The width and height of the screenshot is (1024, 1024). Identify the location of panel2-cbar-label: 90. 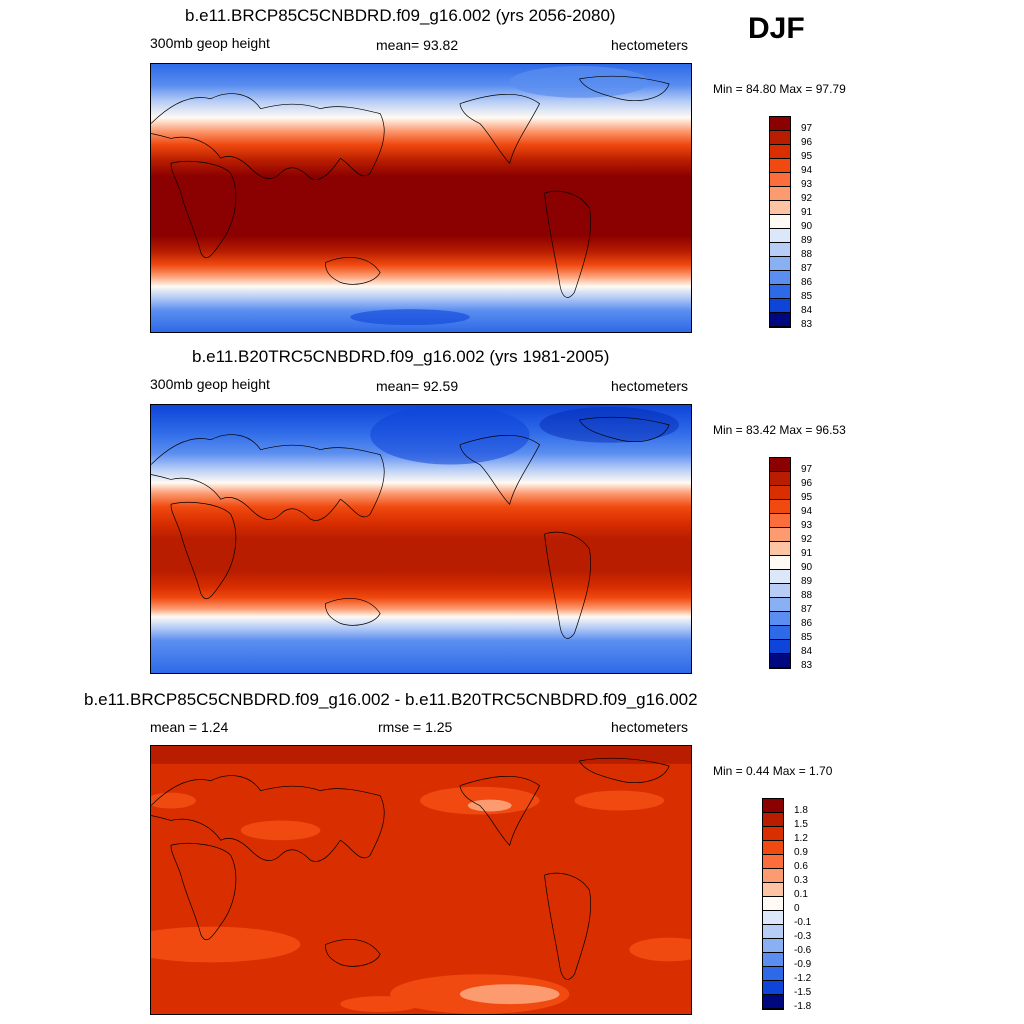
(807, 567).